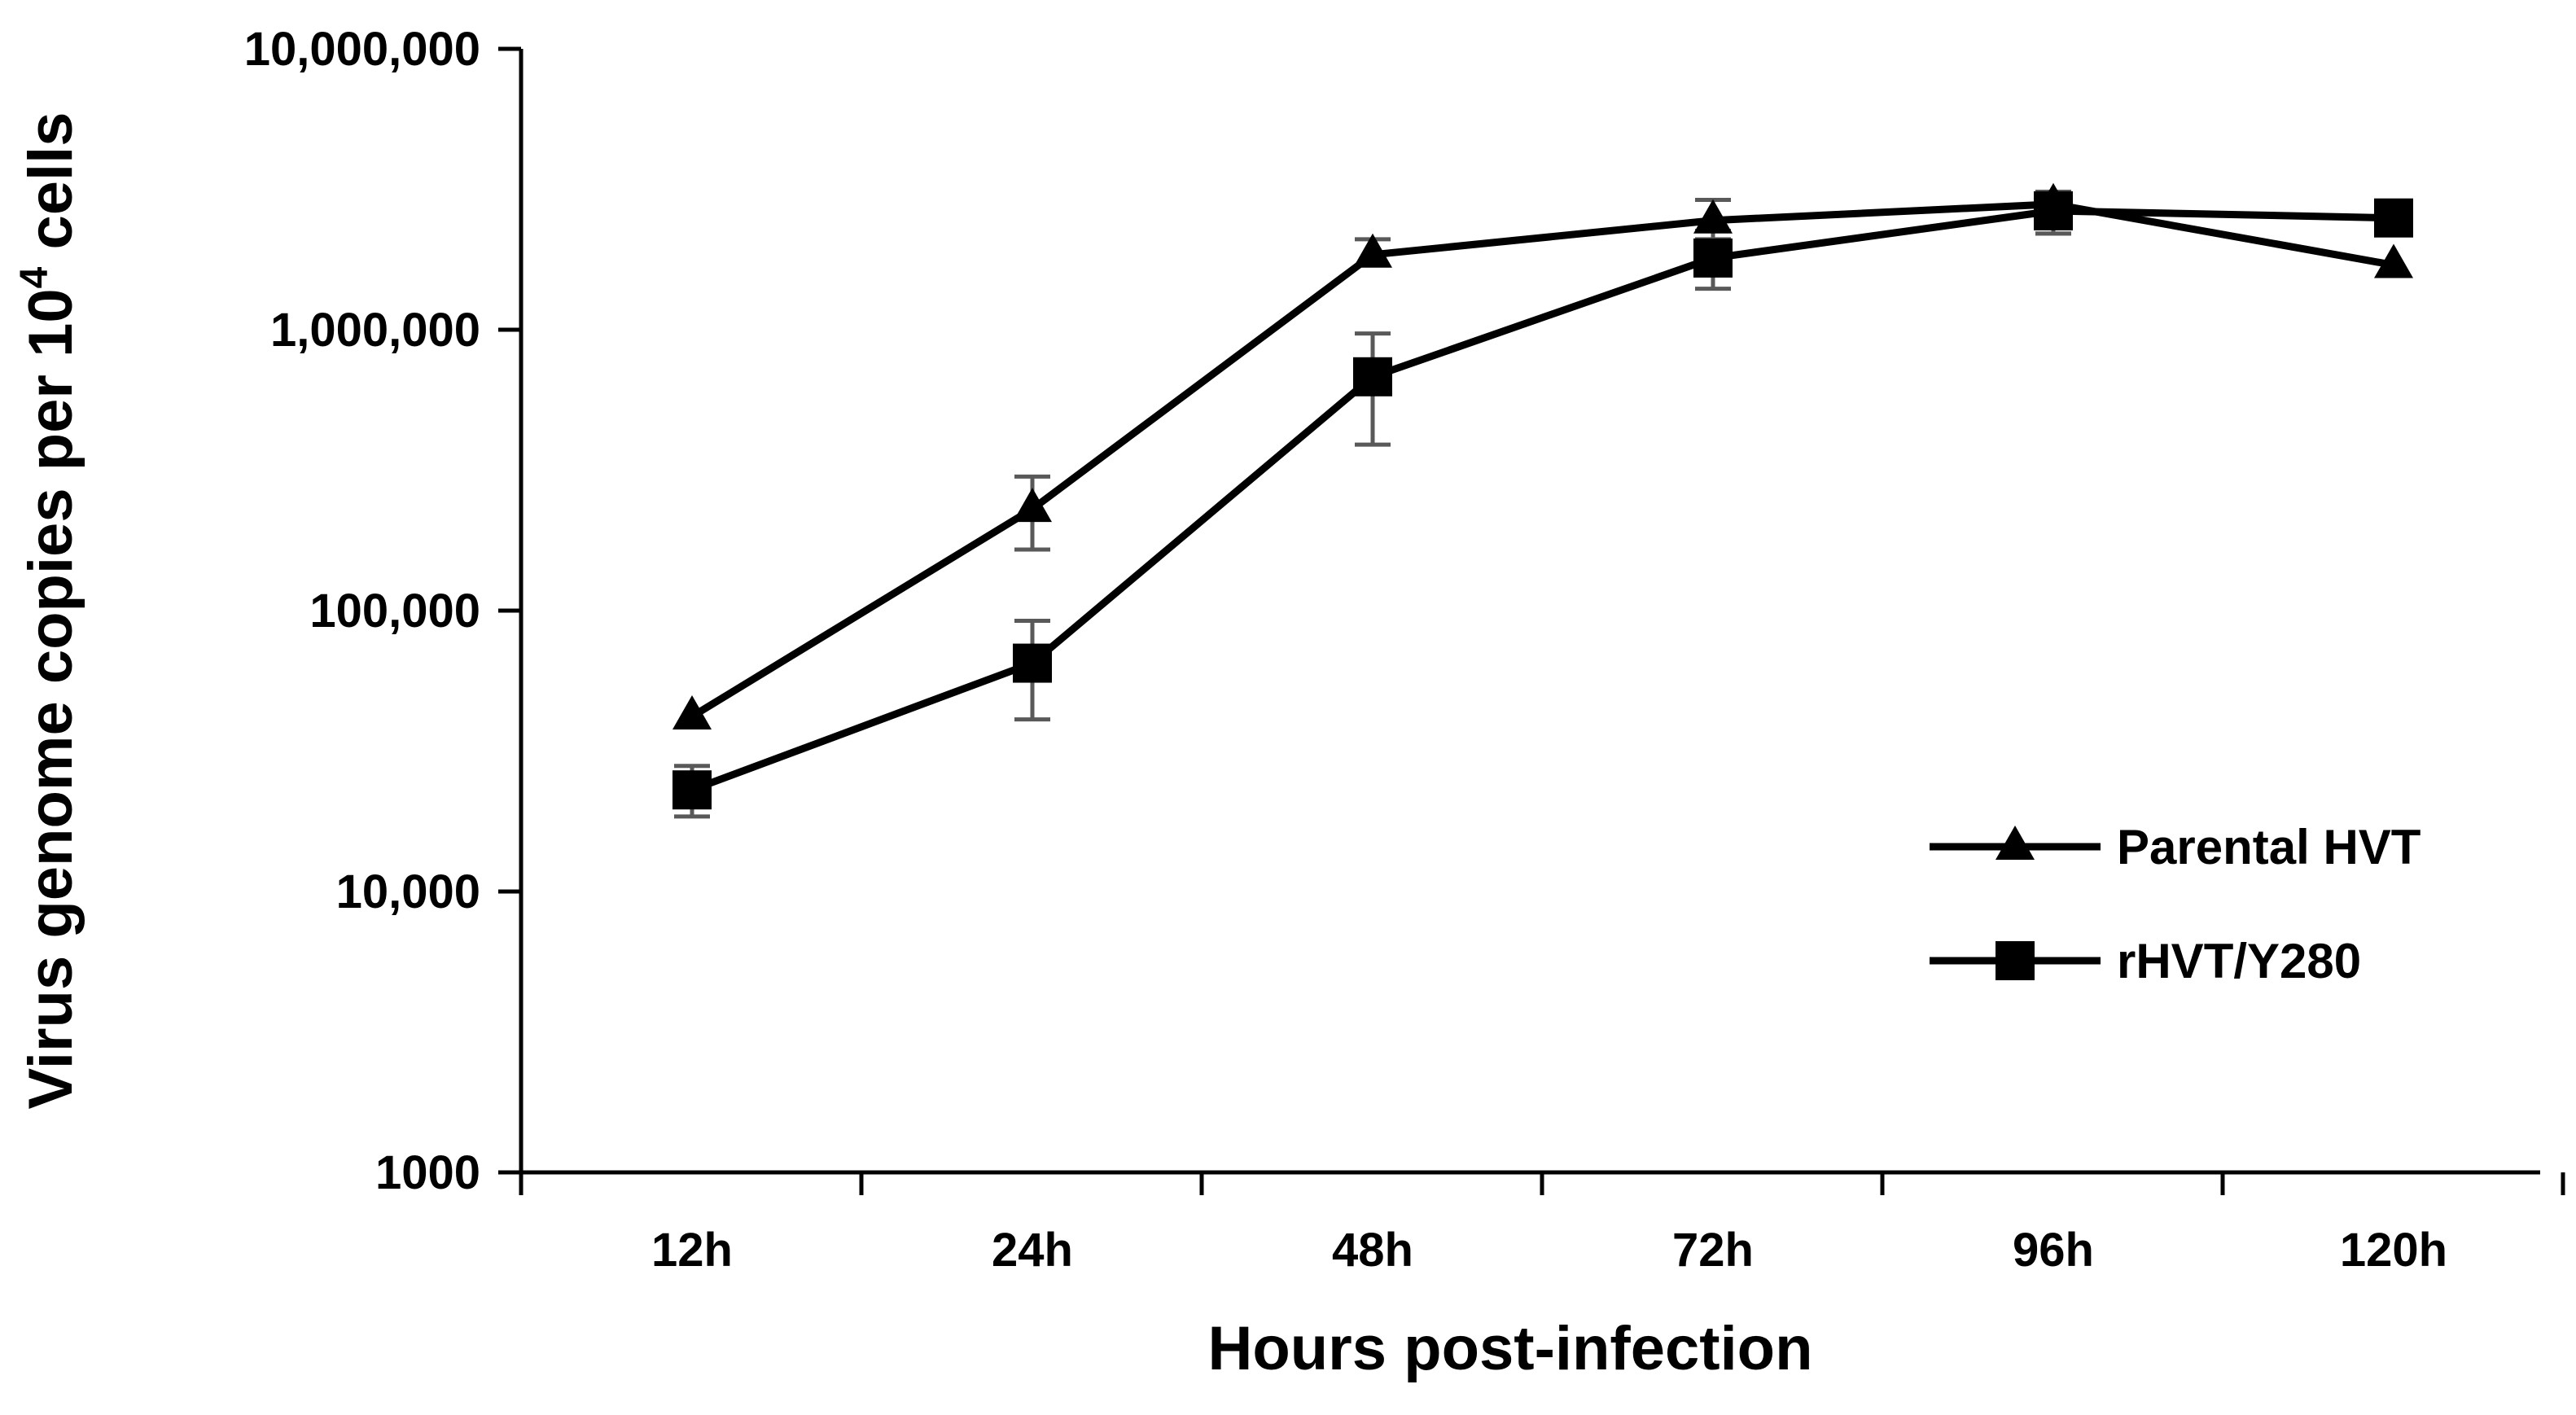 This screenshot has height=1415, width=2576. What do you see at coordinates (2175, 904) in the screenshot?
I see `legend: Parental HVT rHVT/Y280` at bounding box center [2175, 904].